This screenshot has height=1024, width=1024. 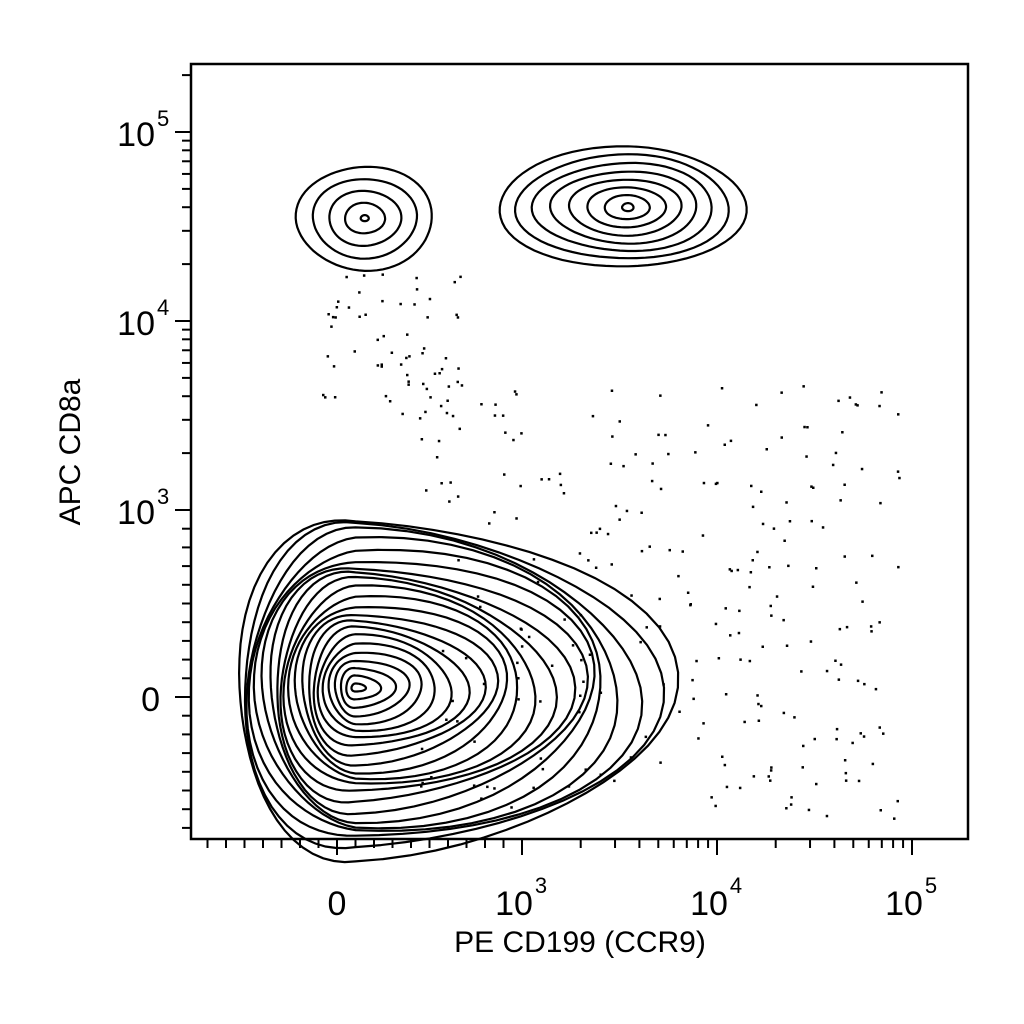 I want to click on svg-text: 5, so click(x=931, y=885).